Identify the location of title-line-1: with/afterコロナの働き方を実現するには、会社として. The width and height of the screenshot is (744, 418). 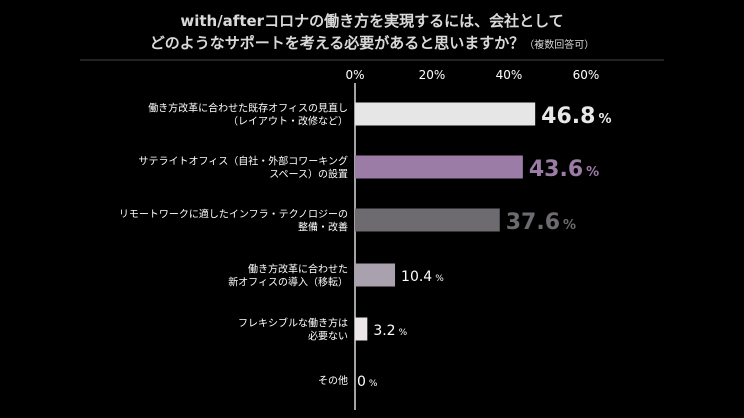
(372, 21).